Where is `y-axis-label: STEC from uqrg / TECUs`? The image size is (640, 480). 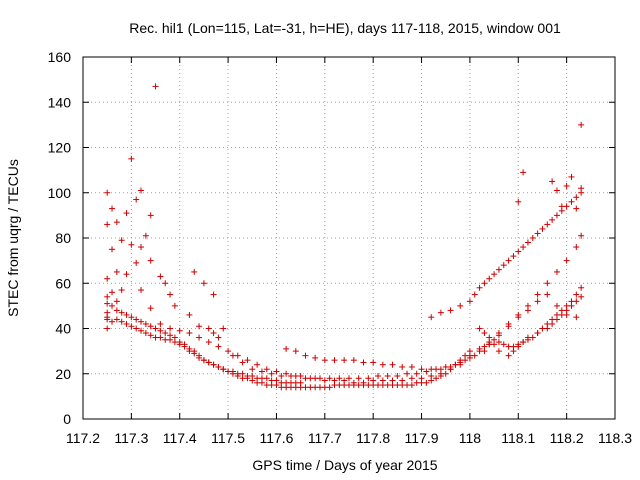 y-axis-label: STEC from uqrg / TECUs is located at coordinates (13, 238).